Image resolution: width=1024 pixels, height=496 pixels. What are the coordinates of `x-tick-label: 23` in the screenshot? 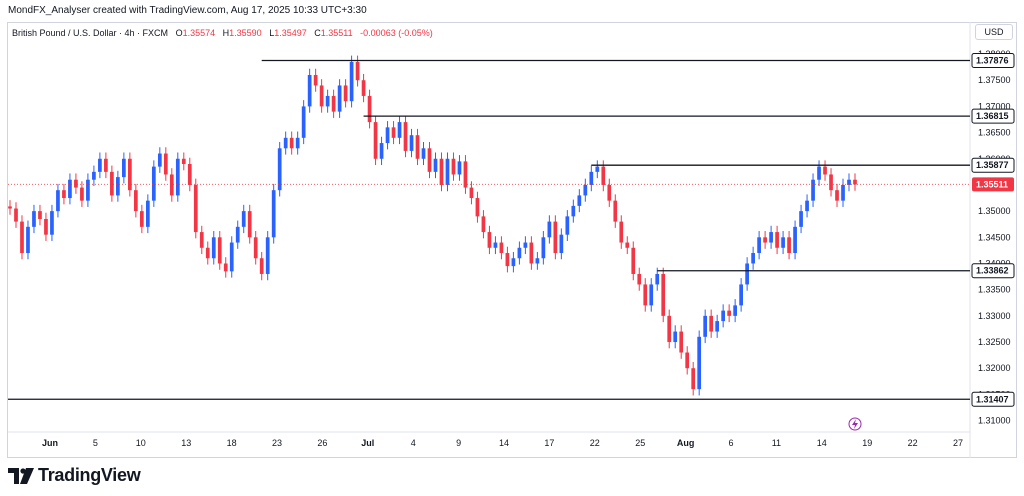 It's located at (277, 443).